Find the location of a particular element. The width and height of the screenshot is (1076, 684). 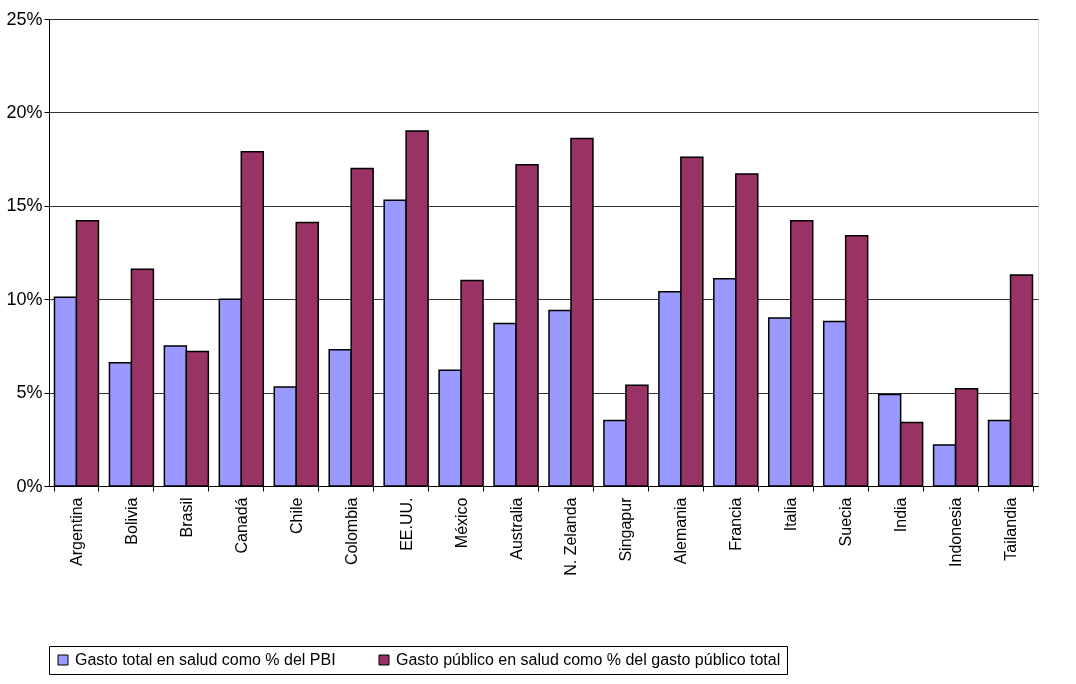

x-tick-label: Indonesia is located at coordinates (956, 532).